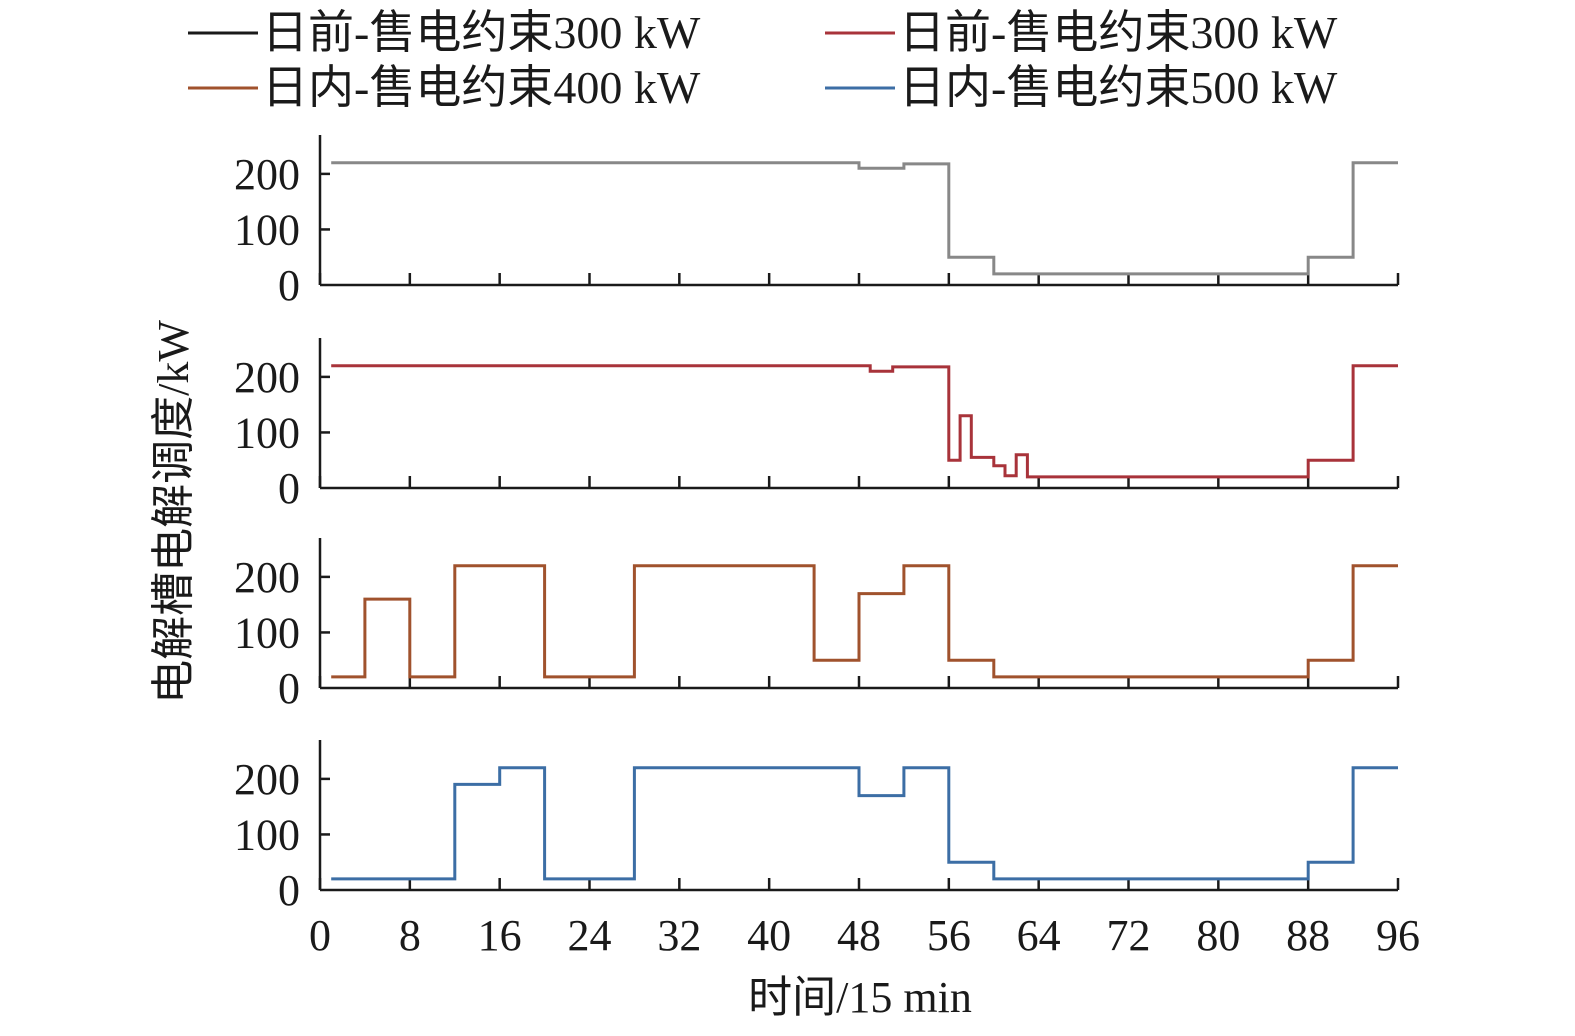 The image size is (1575, 1036). Describe the element at coordinates (1118, 87) in the screenshot. I see `legend-label: 日内-售电约束500 kW` at that location.